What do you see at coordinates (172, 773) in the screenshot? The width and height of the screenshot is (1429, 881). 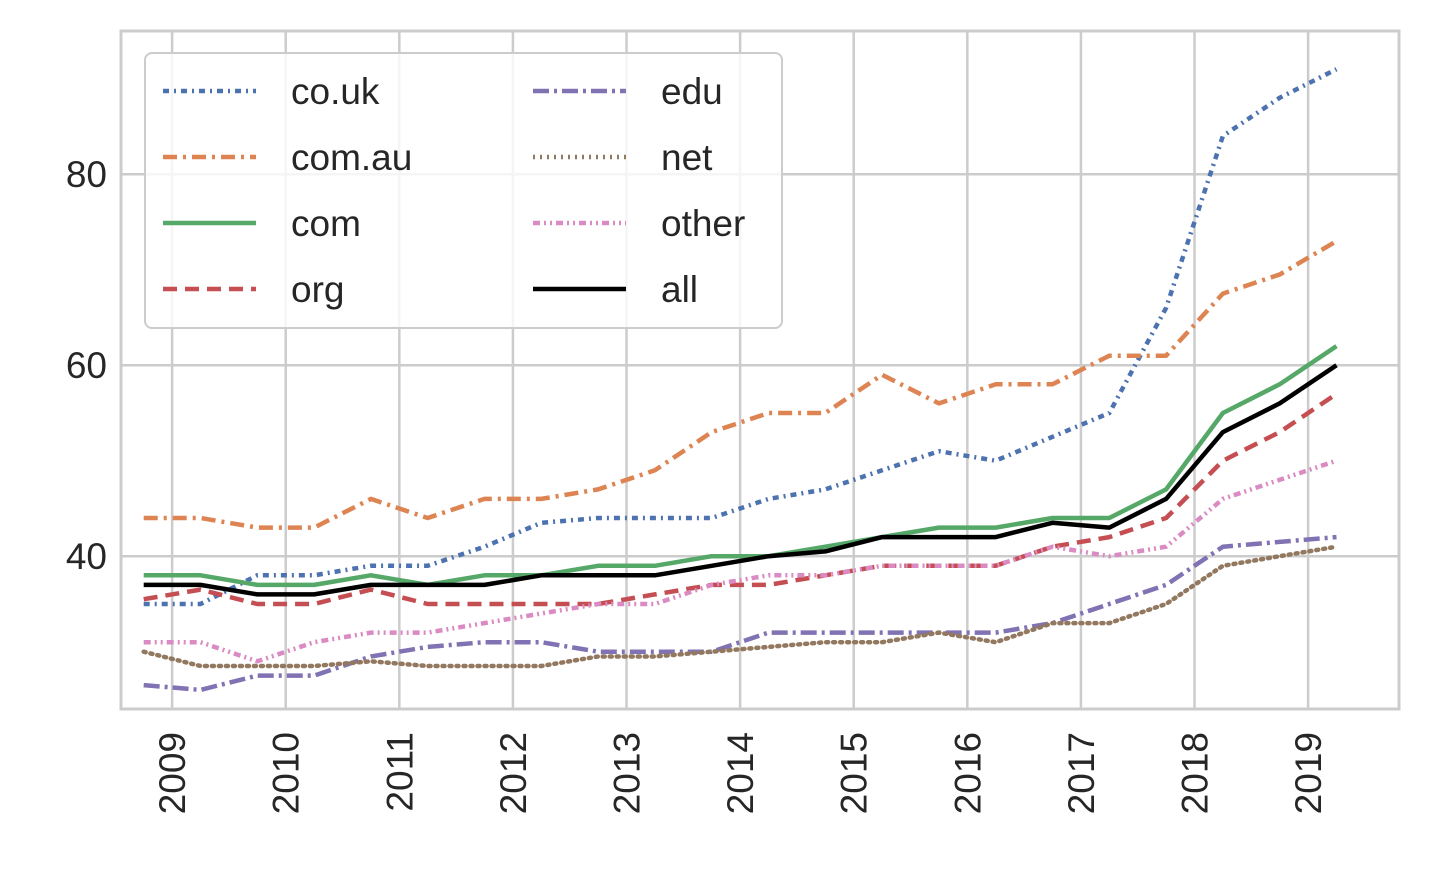 I see `x-tick-label: 2009` at bounding box center [172, 773].